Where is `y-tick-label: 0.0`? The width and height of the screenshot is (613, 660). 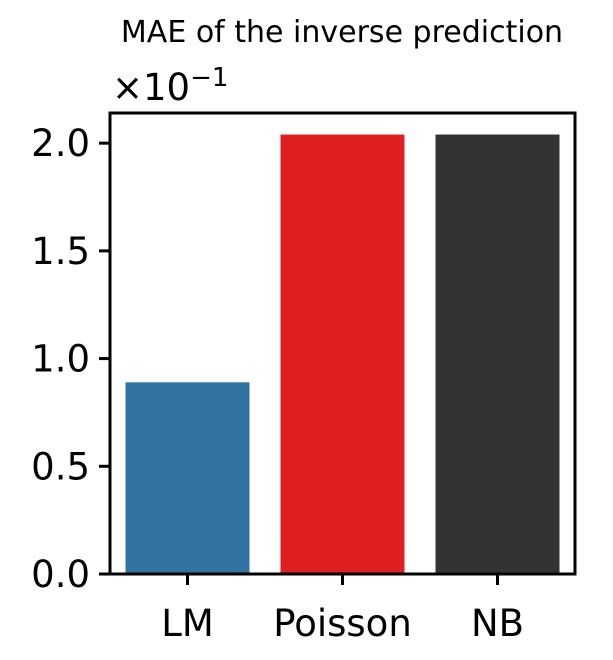
y-tick-label: 0.0 is located at coordinates (60, 574).